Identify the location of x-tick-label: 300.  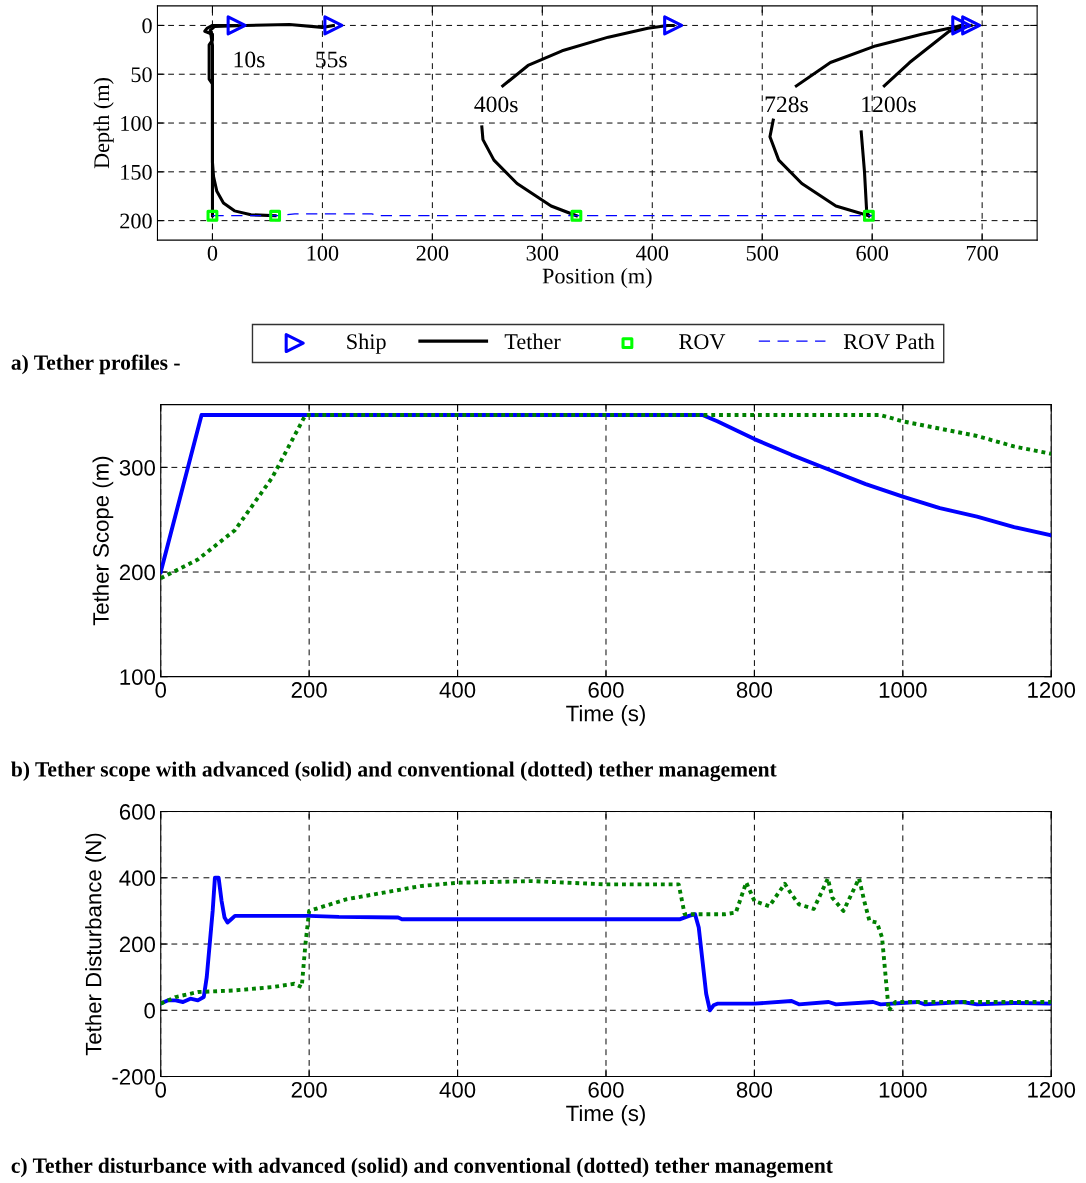
(542, 253).